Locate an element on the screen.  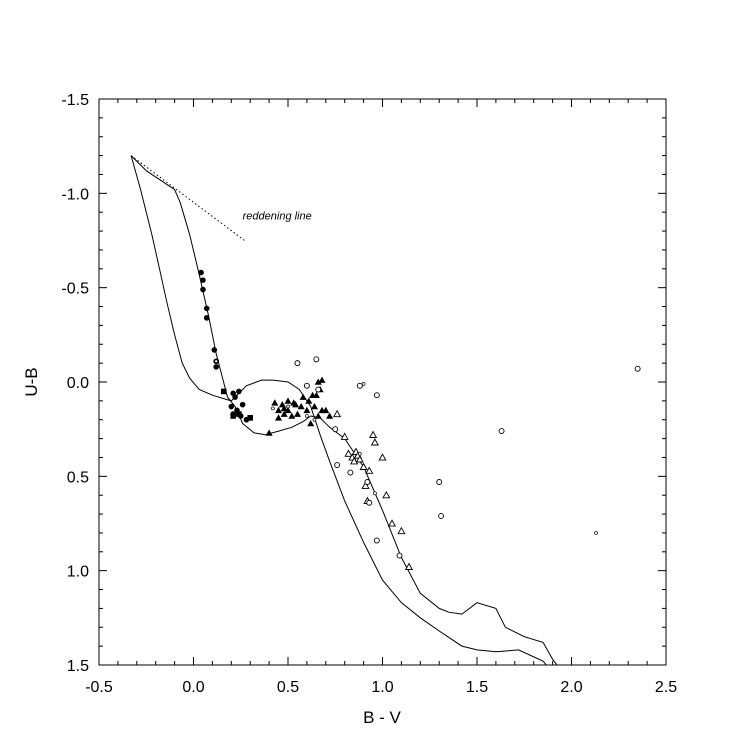
y-tick-label: 0.0 is located at coordinates (78, 383).